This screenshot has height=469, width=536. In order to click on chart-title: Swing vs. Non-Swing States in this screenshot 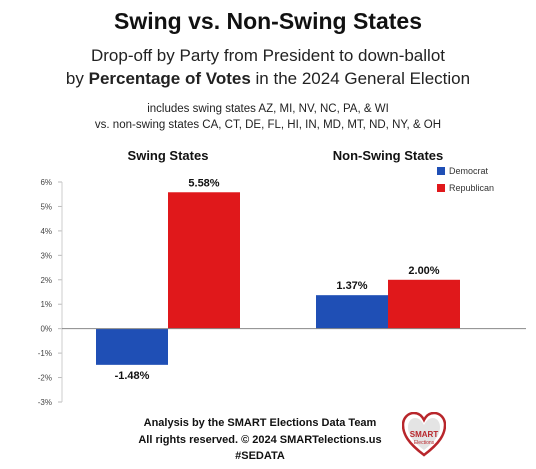, I will do `click(268, 21)`.